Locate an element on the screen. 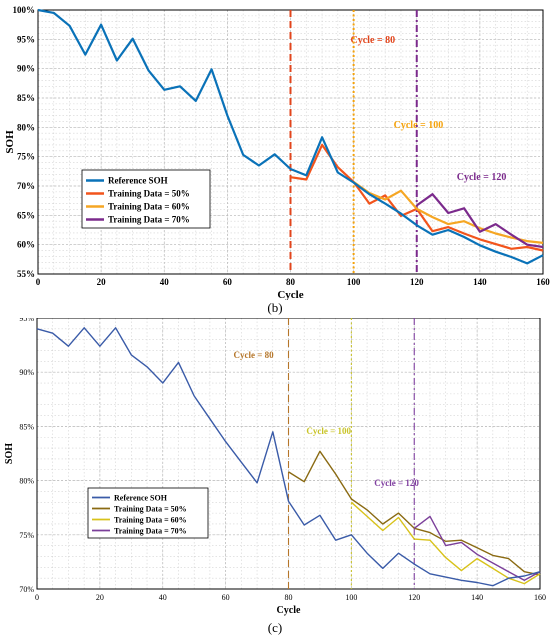 The width and height of the screenshot is (550, 640). y-tick-label: 55% is located at coordinates (26, 274).